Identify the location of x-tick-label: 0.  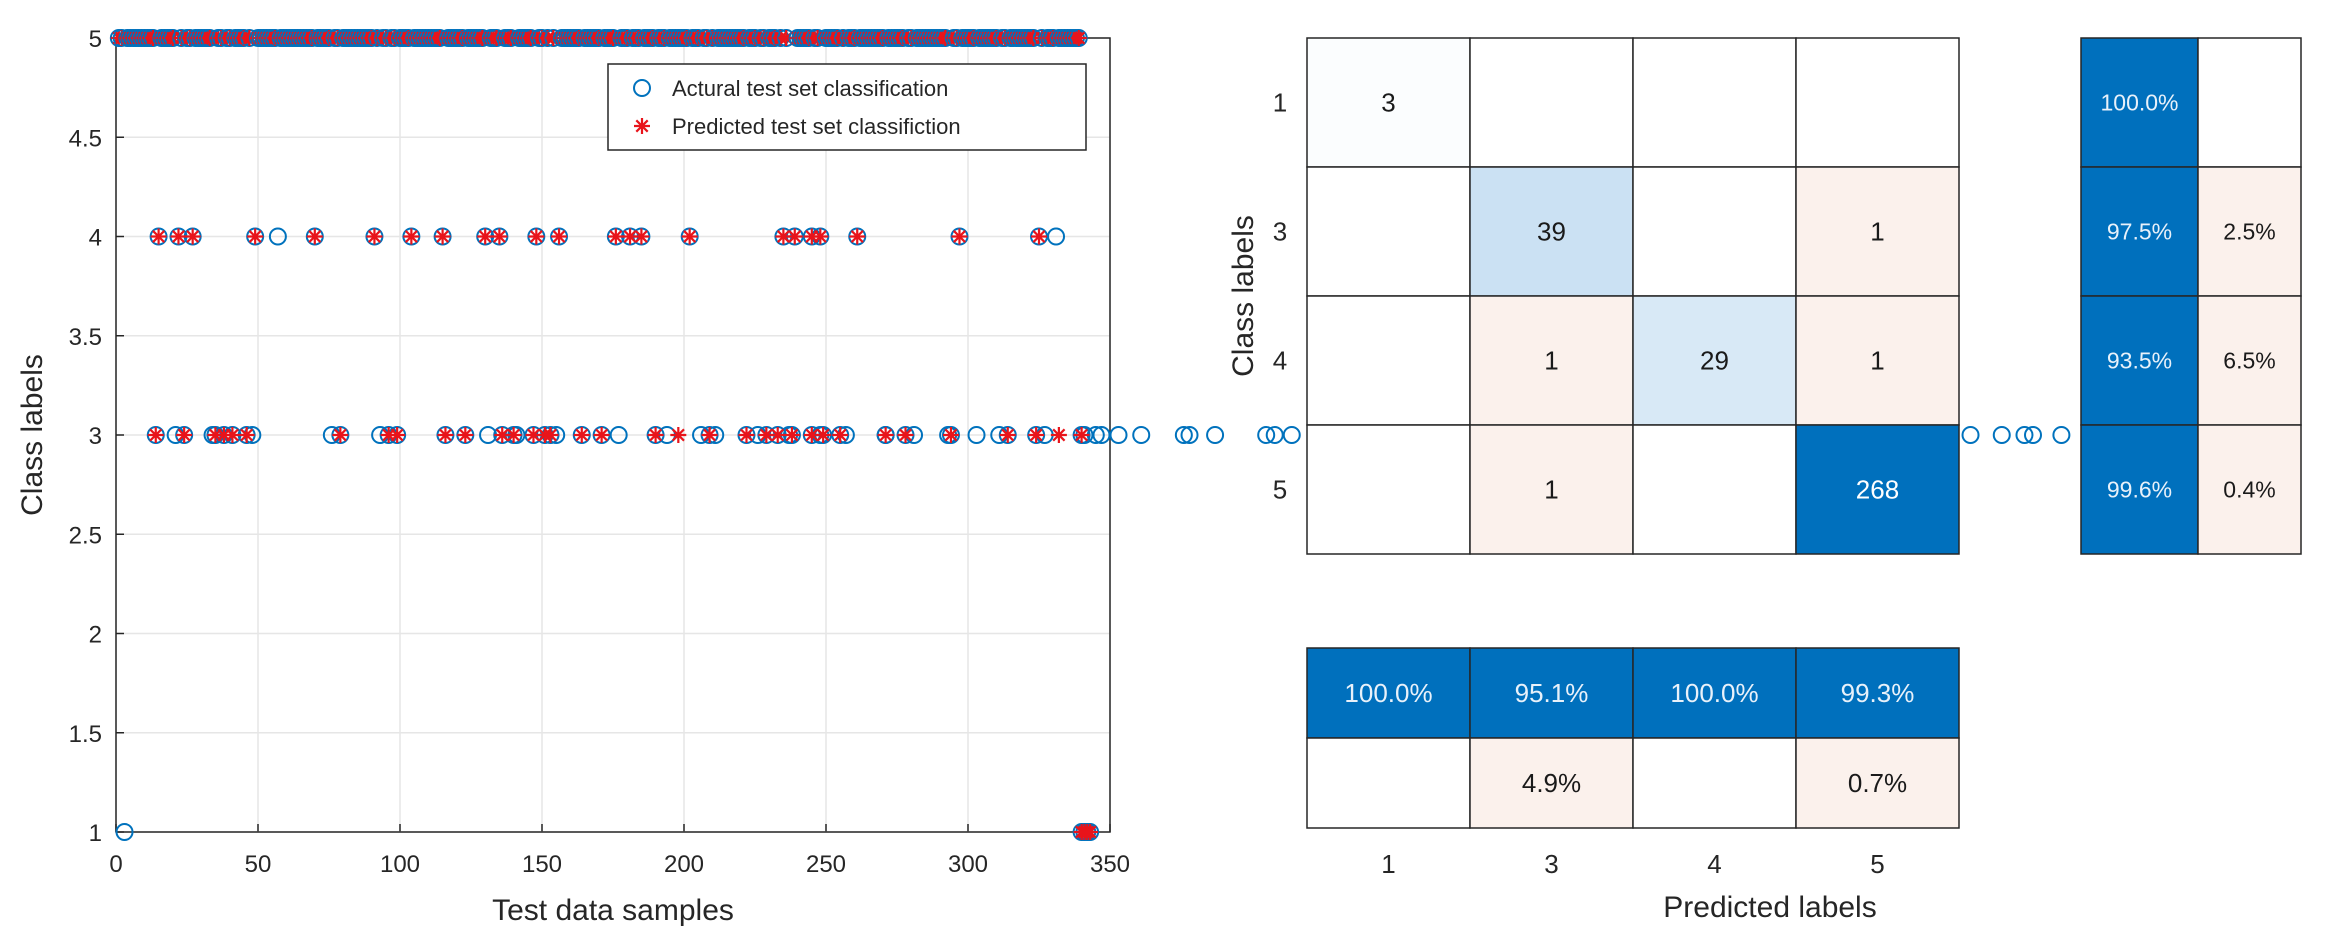
(115, 864).